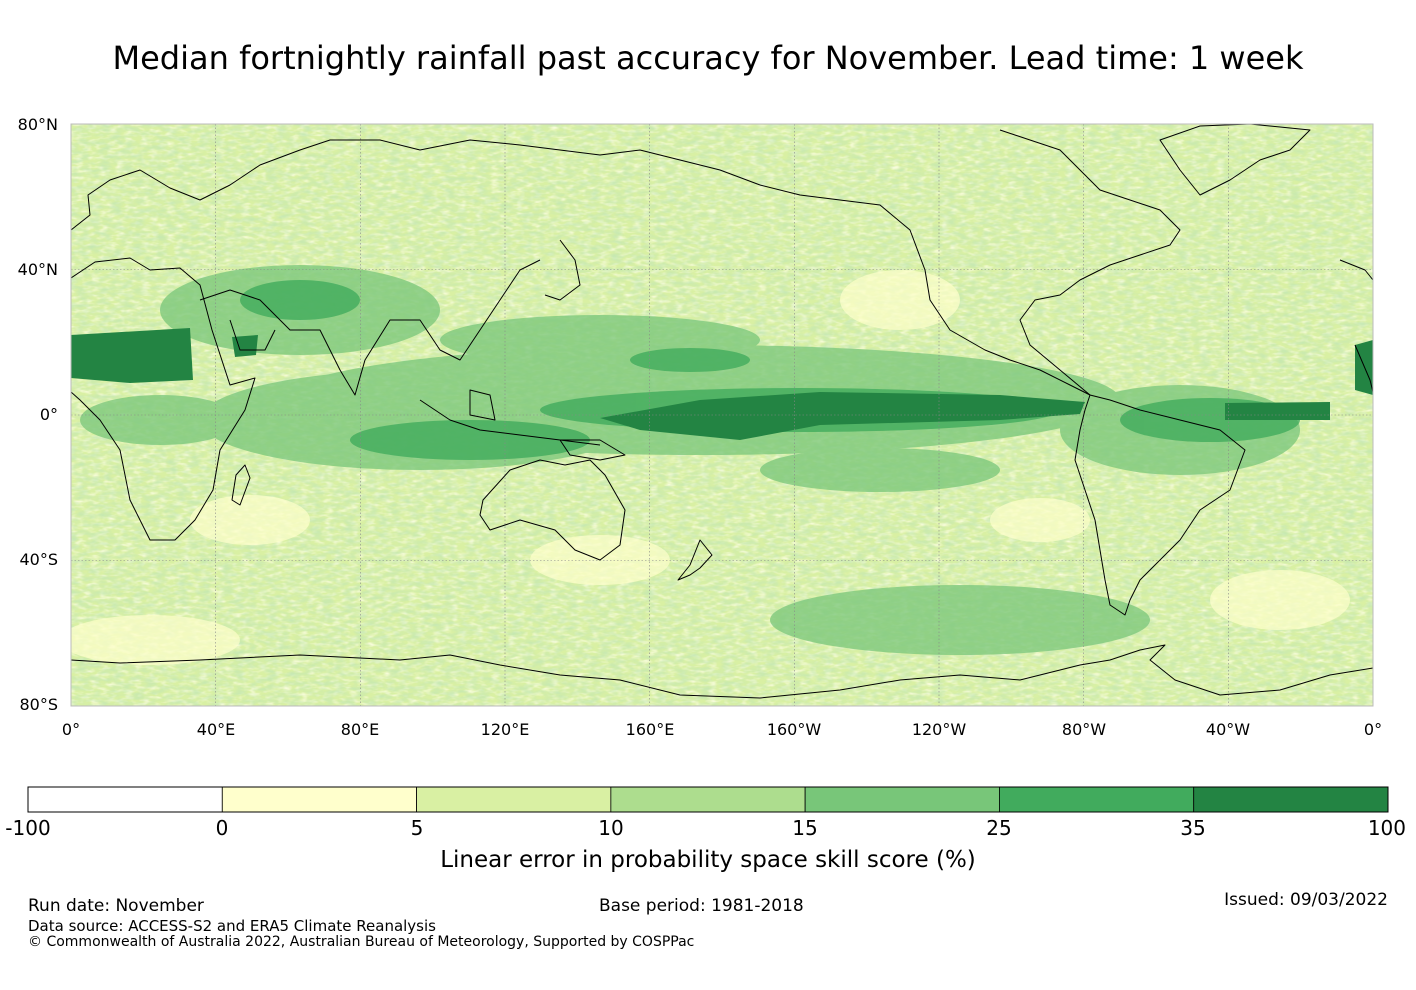 The image size is (1416, 990). What do you see at coordinates (939, 729) in the screenshot?
I see `lon-label-120w: 120°W` at bounding box center [939, 729].